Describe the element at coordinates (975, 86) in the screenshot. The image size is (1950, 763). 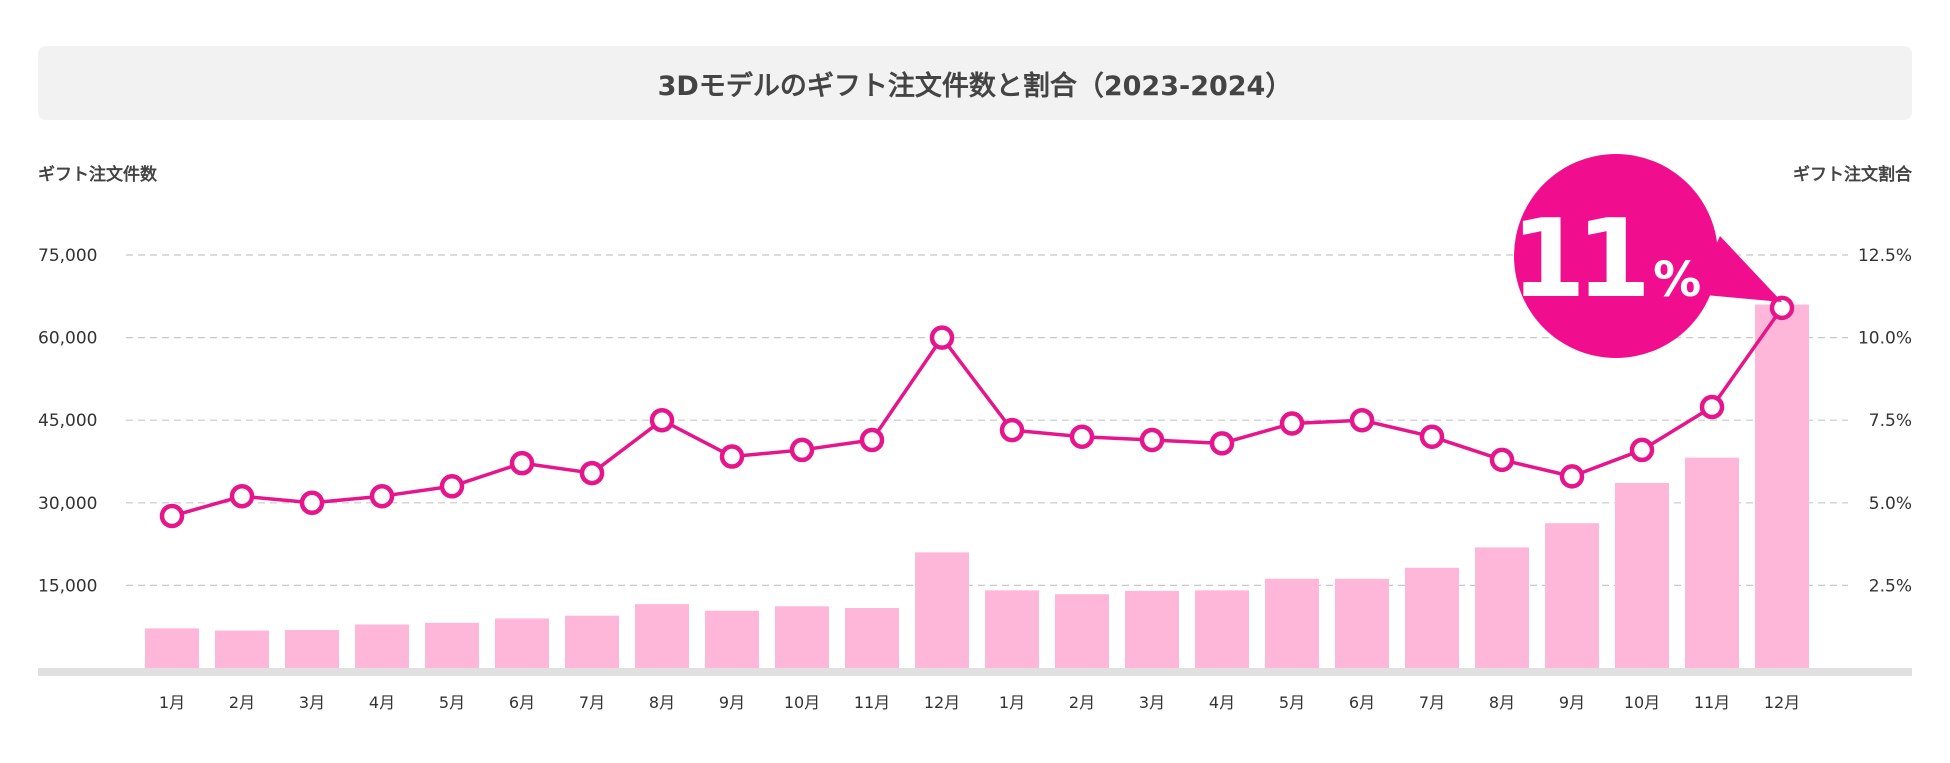
I see `chart-title: 3Dモデルのギフト注文件数と割合（2023-2024）` at that location.